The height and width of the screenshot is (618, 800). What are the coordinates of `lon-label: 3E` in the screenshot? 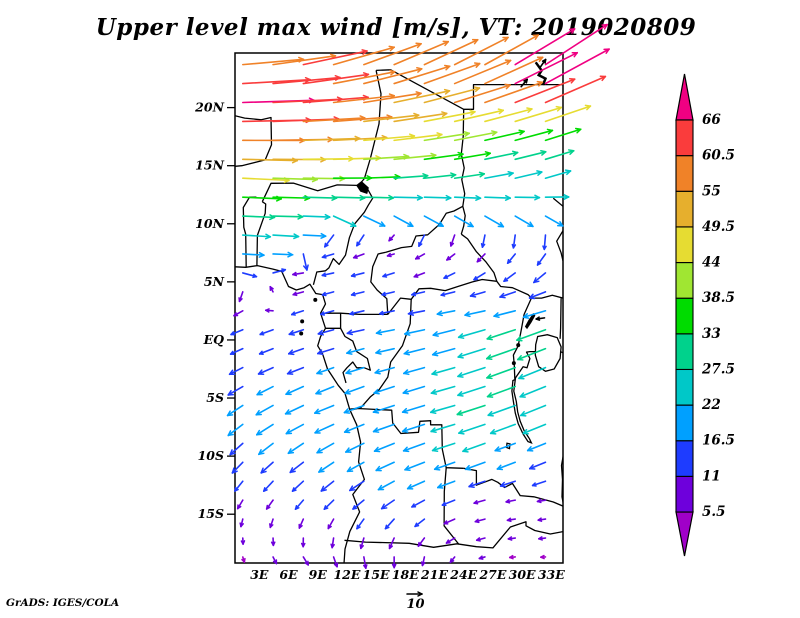 It's located at (259, 574).